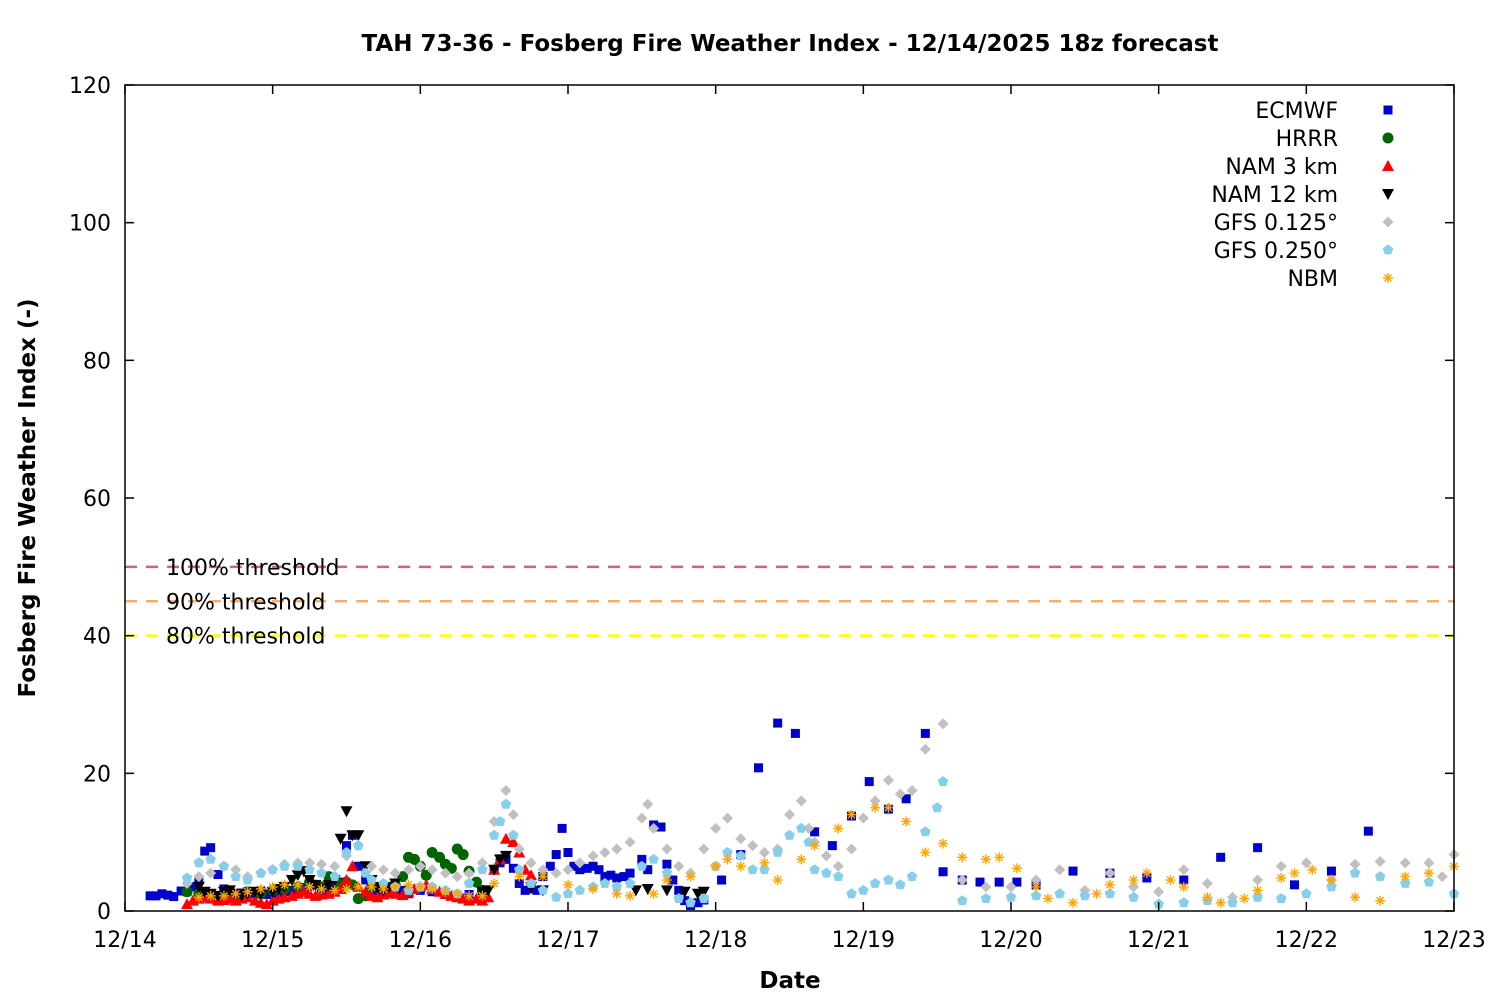  Describe the element at coordinates (1010, 940) in the screenshot. I see `x-tick-label: 12/20` at that location.